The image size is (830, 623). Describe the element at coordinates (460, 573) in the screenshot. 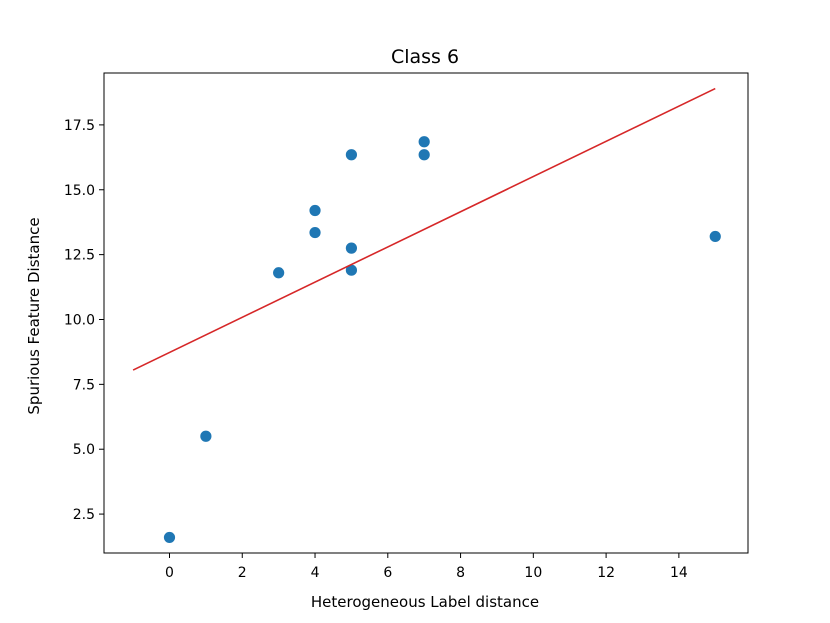

I see `x-tick-label-8: 8` at that location.